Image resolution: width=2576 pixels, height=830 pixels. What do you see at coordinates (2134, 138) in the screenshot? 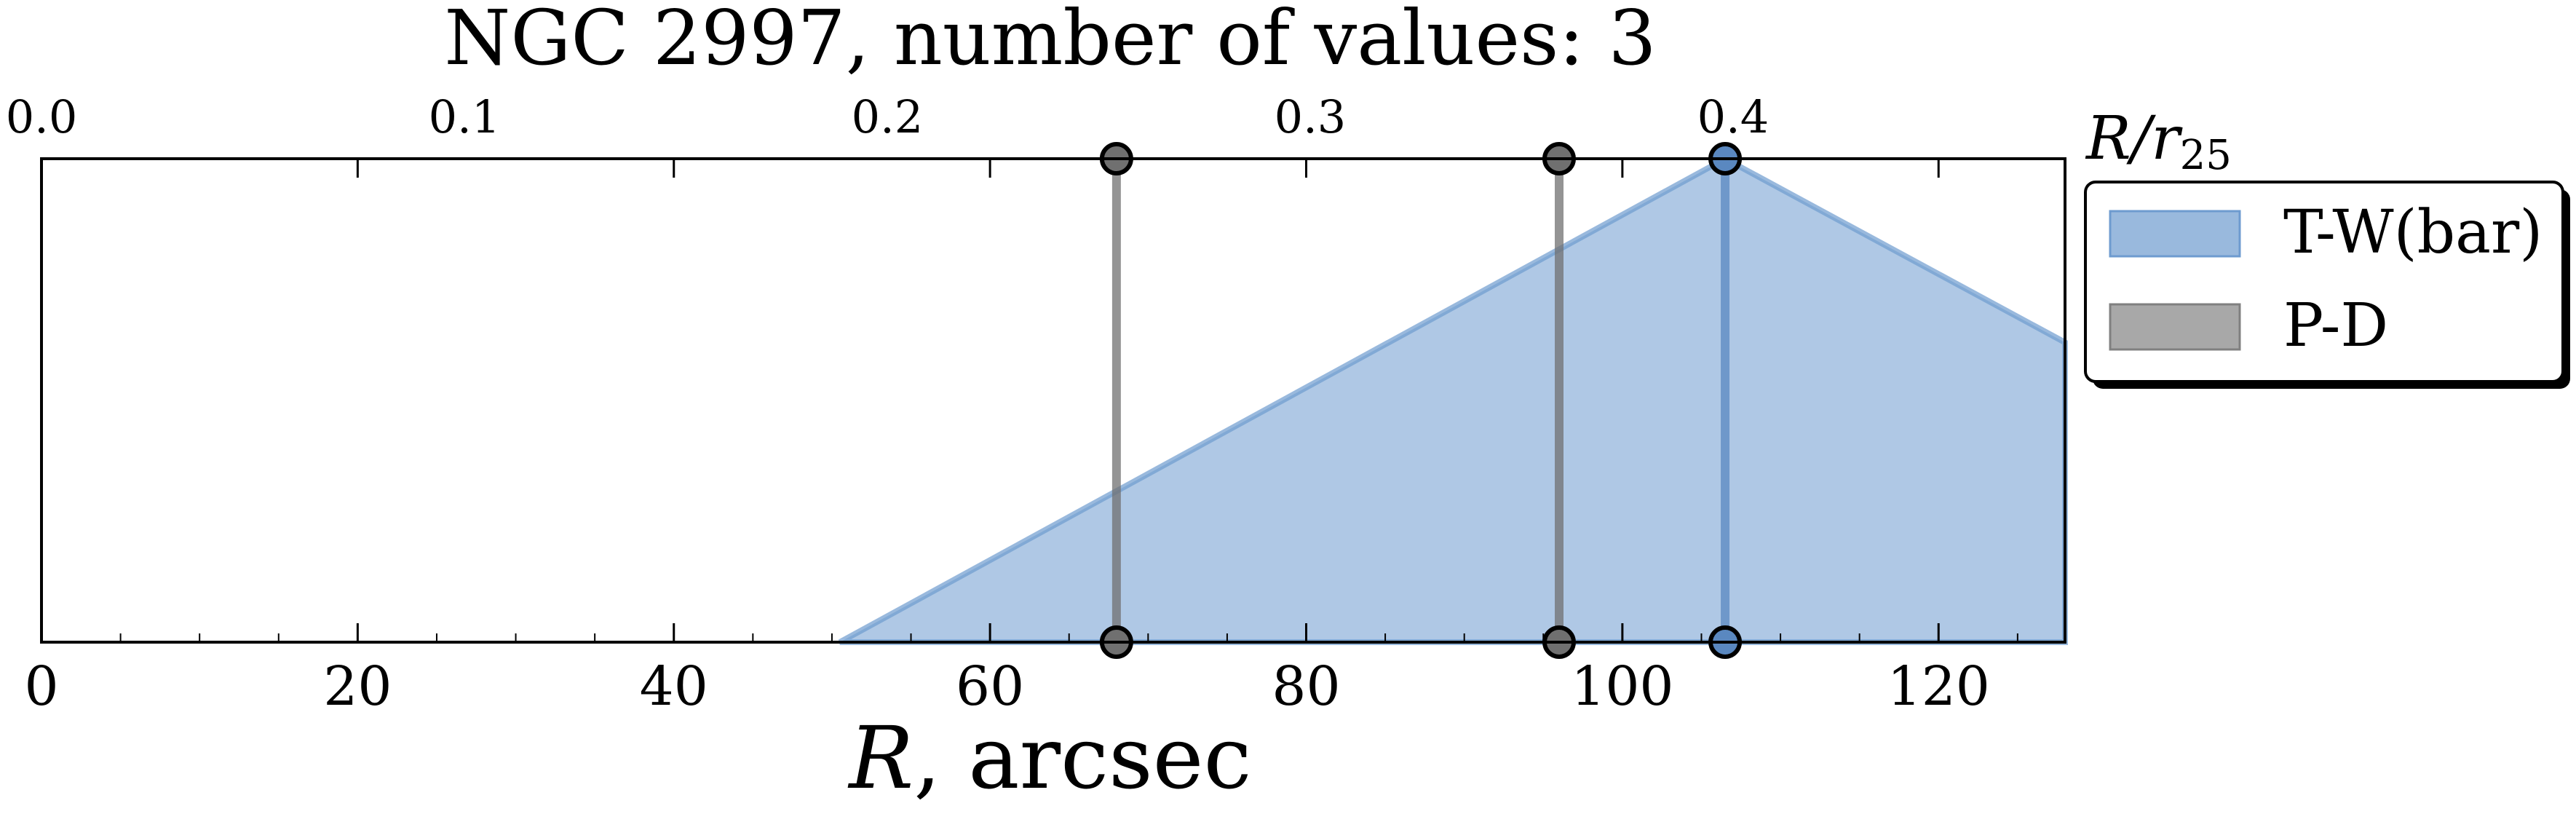
I see `top-axis-label-base: R/r` at bounding box center [2134, 138].